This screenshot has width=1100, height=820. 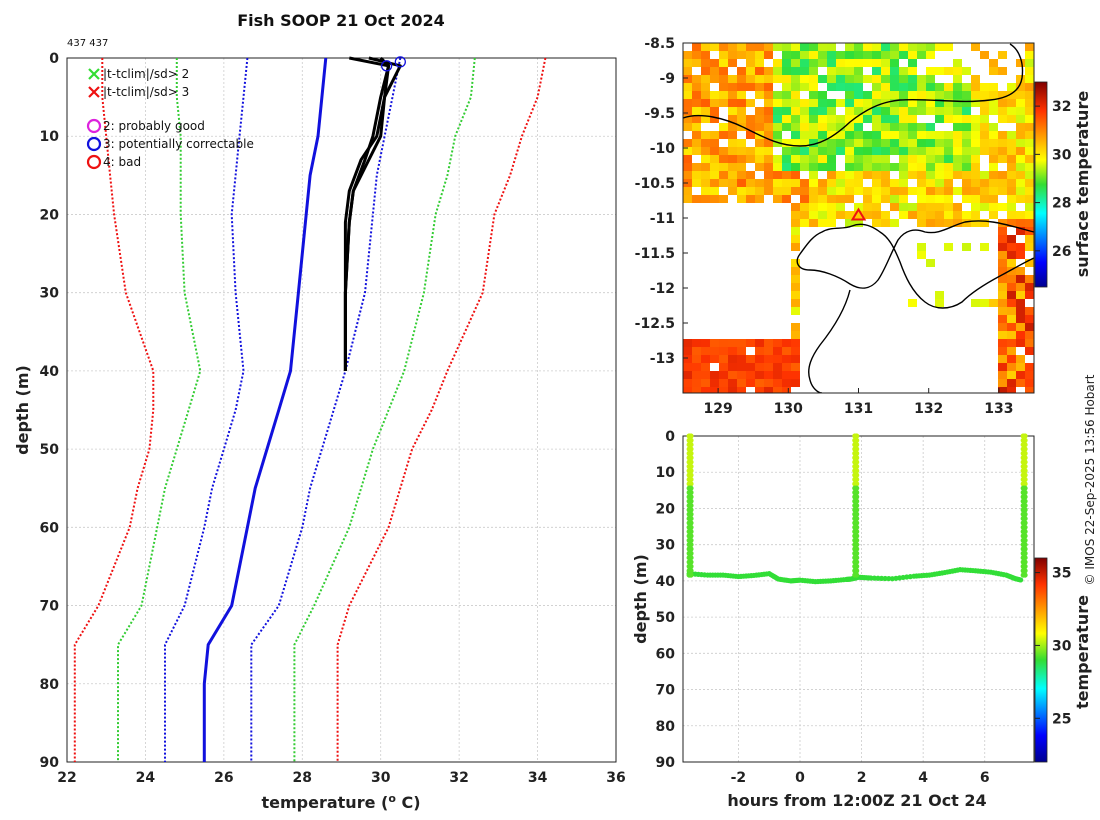 I want to click on imos-footer-text: © IMOS 22-Sep-2025 13:56 Hobart, so click(x=1090, y=479).